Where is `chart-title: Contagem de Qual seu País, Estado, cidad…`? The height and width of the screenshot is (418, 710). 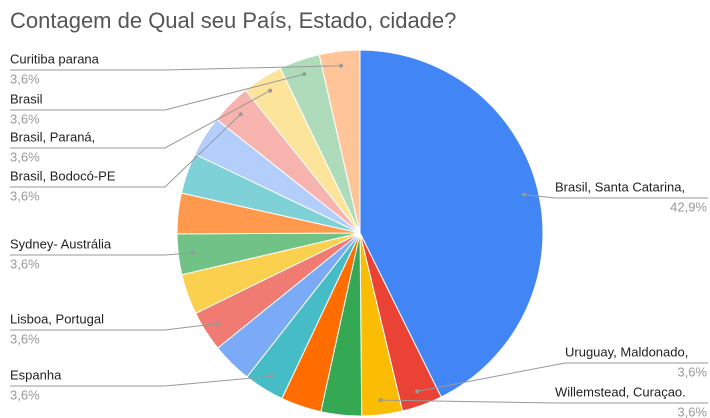 chart-title: Contagem de Qual seu País, Estado, cidad… is located at coordinates (233, 20).